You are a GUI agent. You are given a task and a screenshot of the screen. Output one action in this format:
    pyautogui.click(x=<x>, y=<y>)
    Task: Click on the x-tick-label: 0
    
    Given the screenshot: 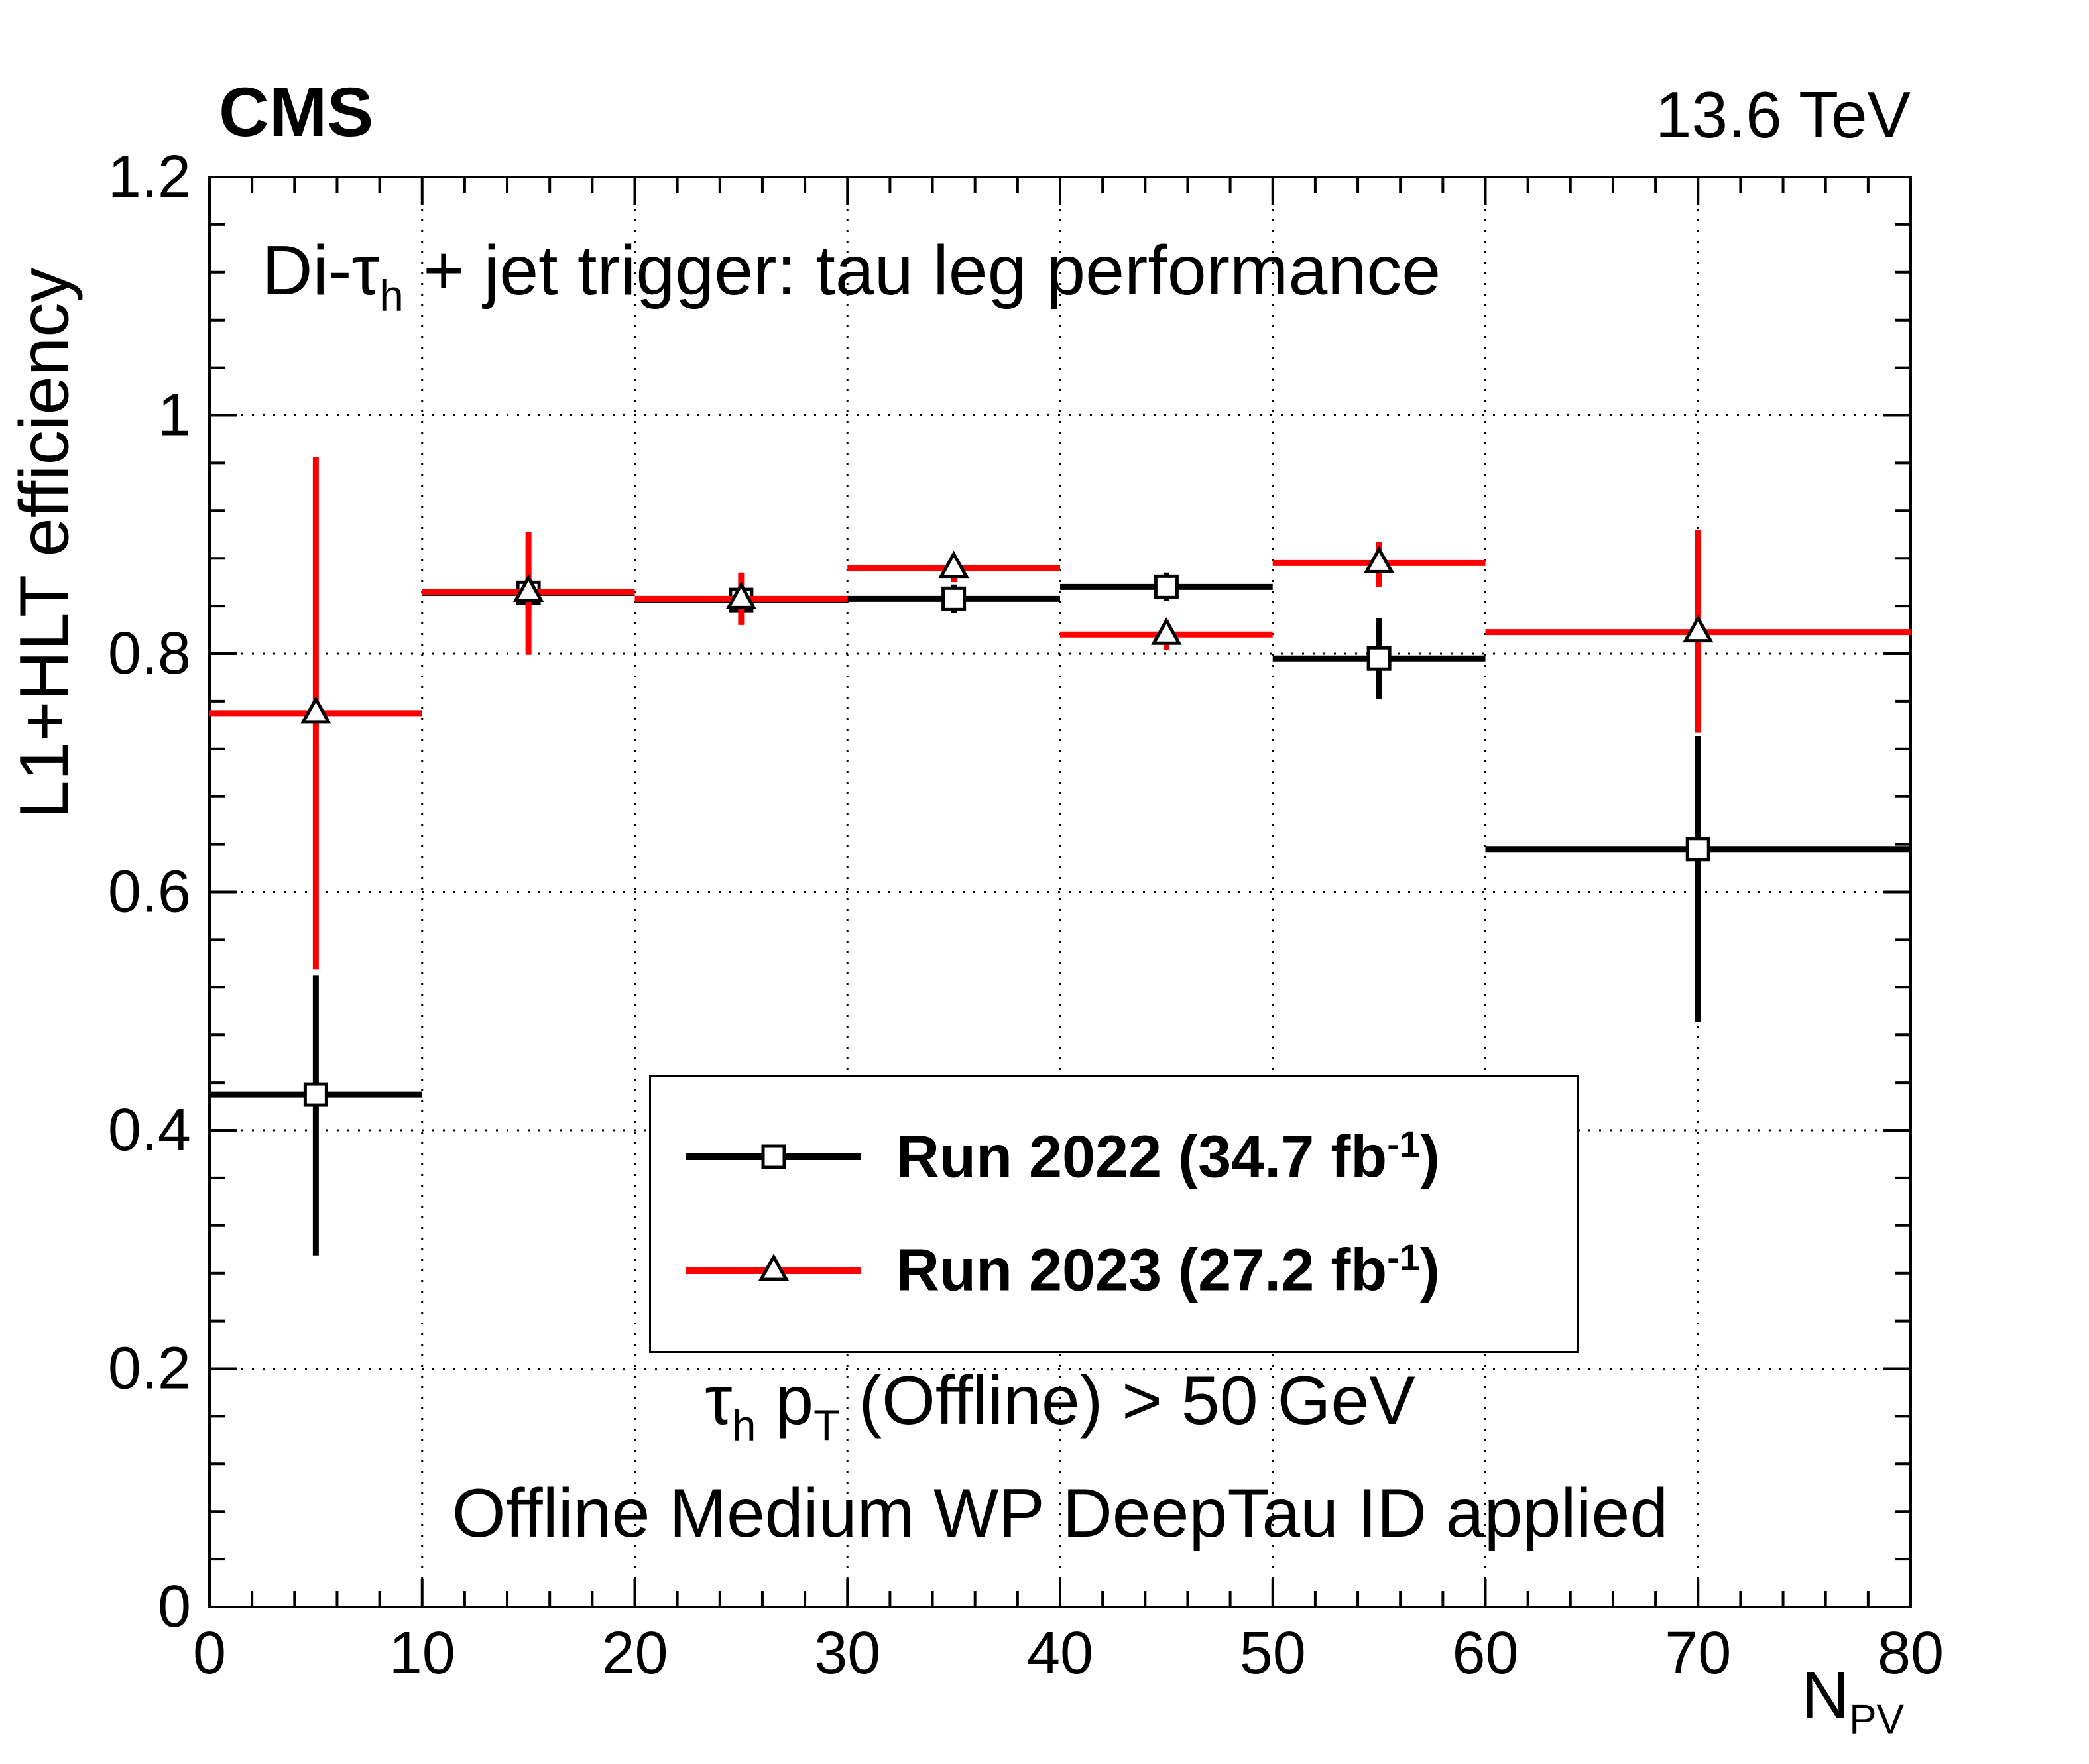 What is the action you would take?
    pyautogui.click(x=209, y=1653)
    